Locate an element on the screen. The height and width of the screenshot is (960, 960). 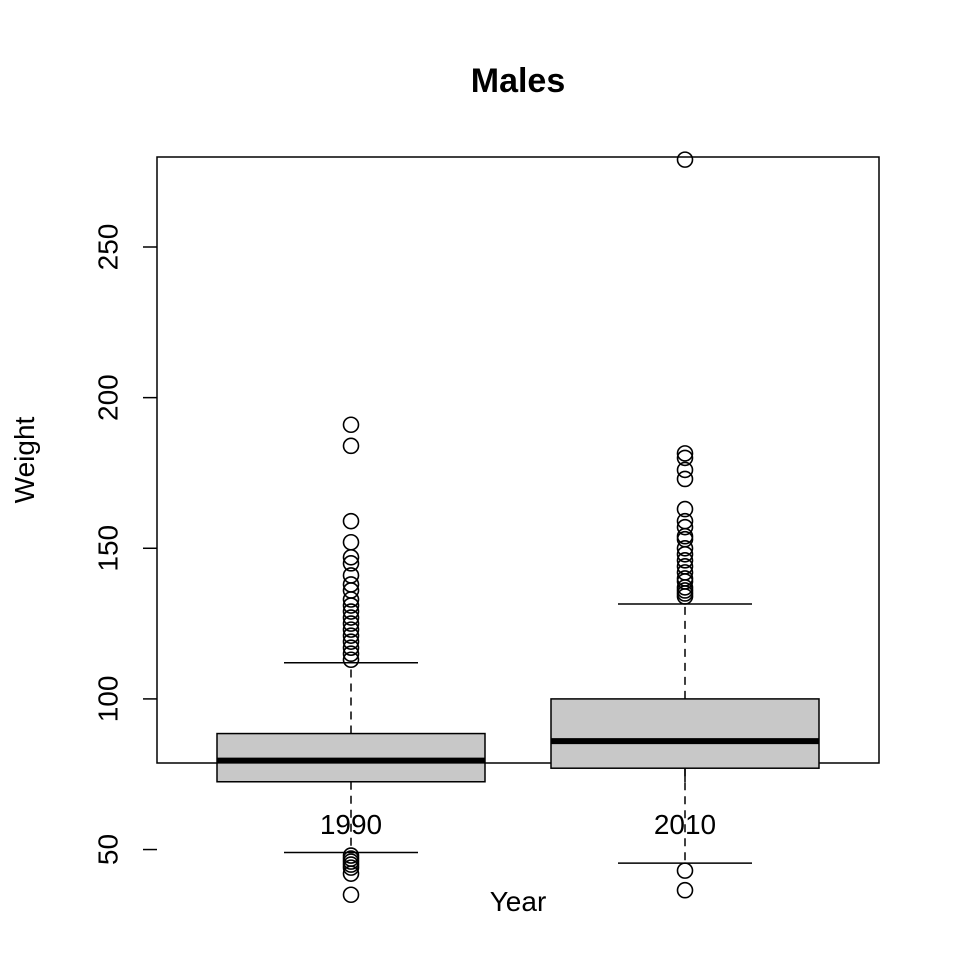
chart-title: Males is located at coordinates (518, 81).